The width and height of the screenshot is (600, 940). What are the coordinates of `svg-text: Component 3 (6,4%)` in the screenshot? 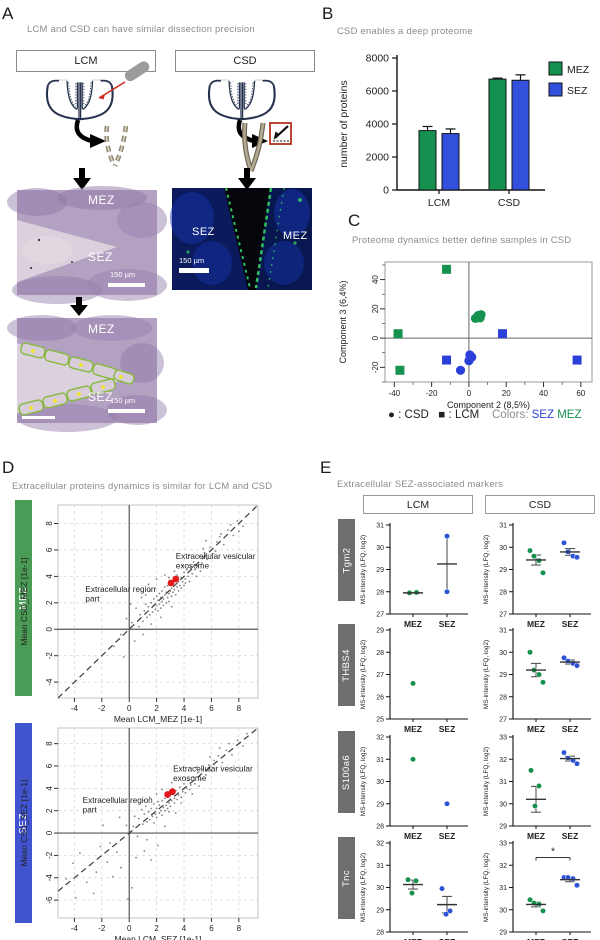 It's located at (343, 321).